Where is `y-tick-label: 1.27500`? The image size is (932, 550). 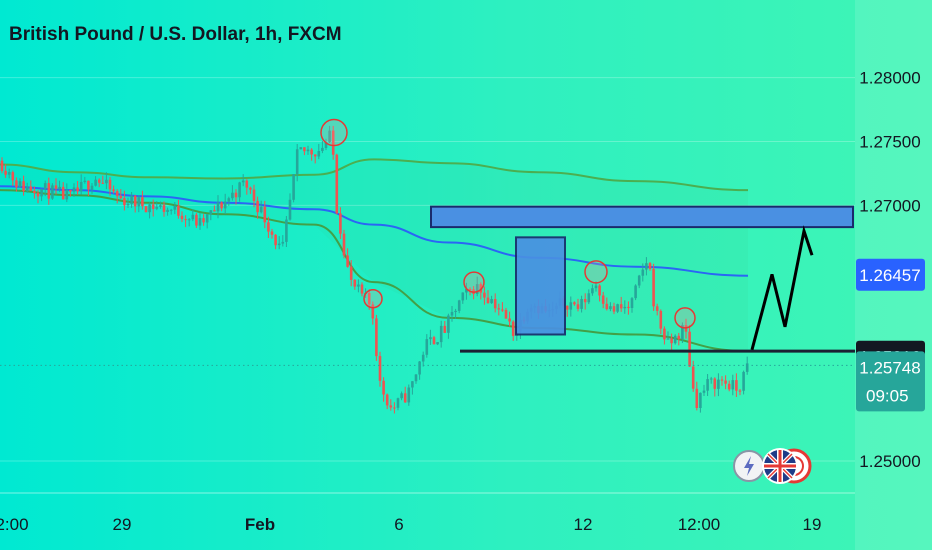
y-tick-label: 1.27500 is located at coordinates (889, 141).